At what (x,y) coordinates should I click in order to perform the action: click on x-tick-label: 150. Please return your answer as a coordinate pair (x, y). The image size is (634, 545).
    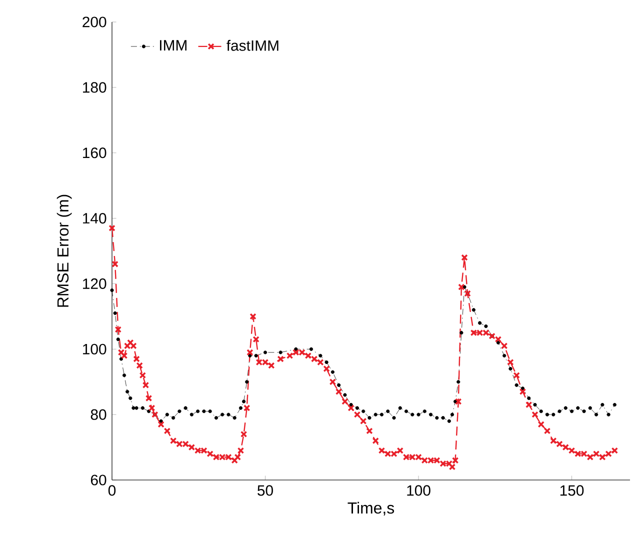
    Looking at the image, I should click on (572, 490).